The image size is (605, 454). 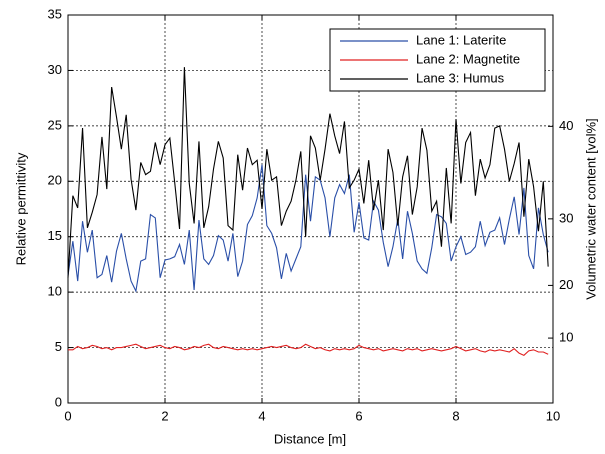 What do you see at coordinates (55, 291) in the screenshot?
I see `y-tick-label: 10` at bounding box center [55, 291].